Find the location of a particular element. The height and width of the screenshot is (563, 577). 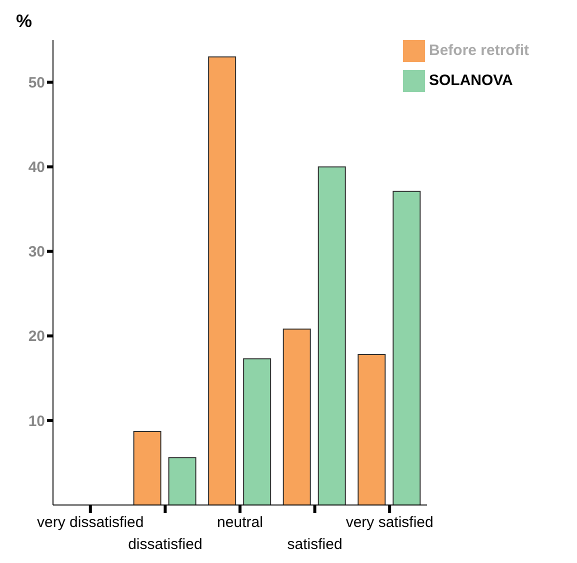

y-tick-label: 50 is located at coordinates (36, 83).